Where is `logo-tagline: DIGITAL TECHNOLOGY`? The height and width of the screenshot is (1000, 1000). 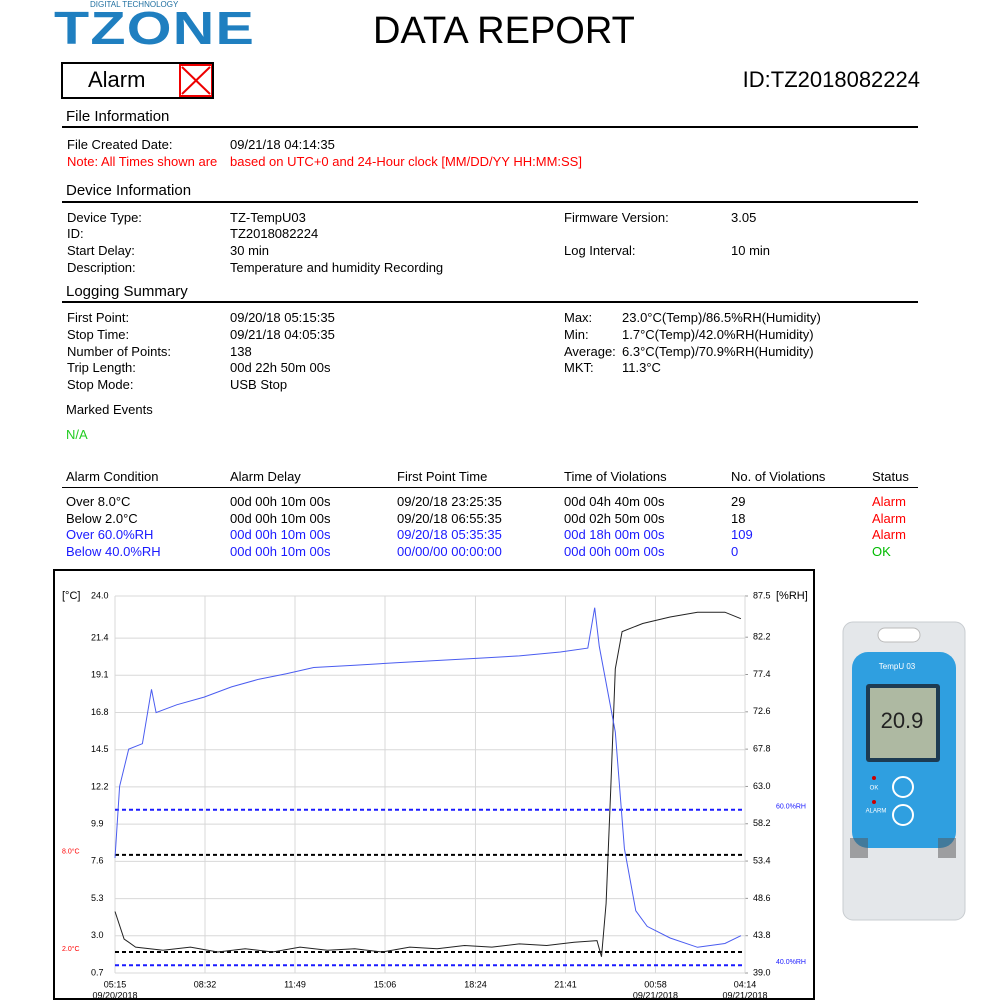 logo-tagline: DIGITAL TECHNOLOGY is located at coordinates (134, 4).